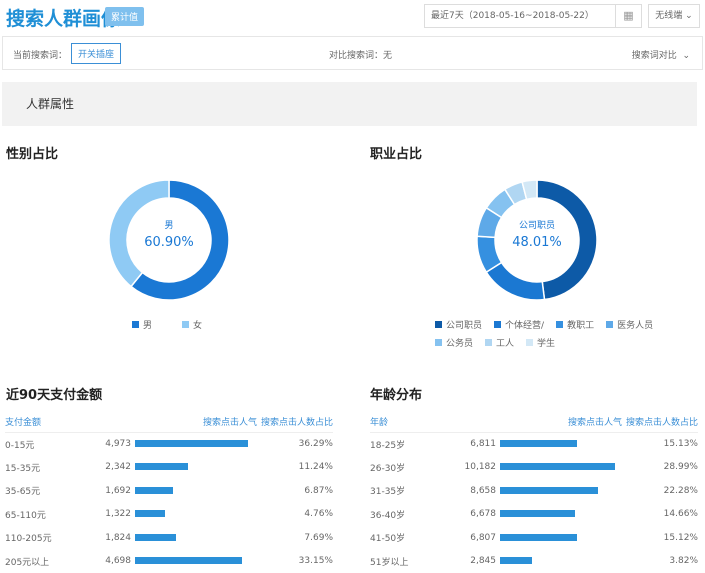  Describe the element at coordinates (405, 538) in the screenshot. I see `row-label: 41-50岁` at that location.